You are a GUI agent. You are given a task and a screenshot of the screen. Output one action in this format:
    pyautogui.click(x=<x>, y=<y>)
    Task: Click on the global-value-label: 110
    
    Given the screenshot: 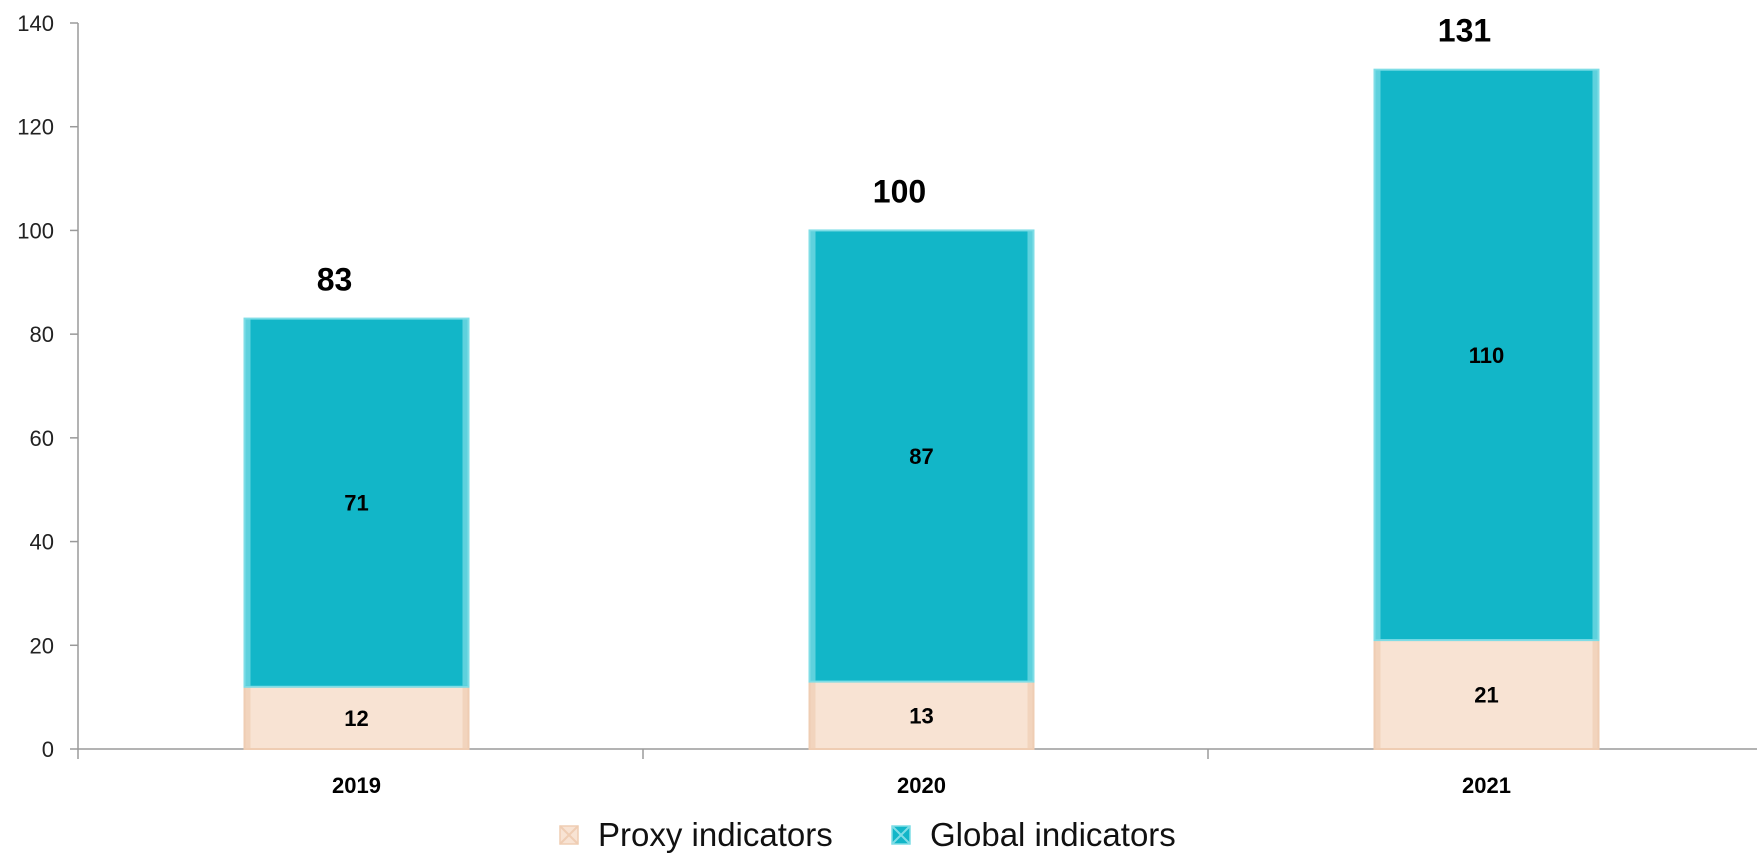 What is the action you would take?
    pyautogui.click(x=1487, y=355)
    